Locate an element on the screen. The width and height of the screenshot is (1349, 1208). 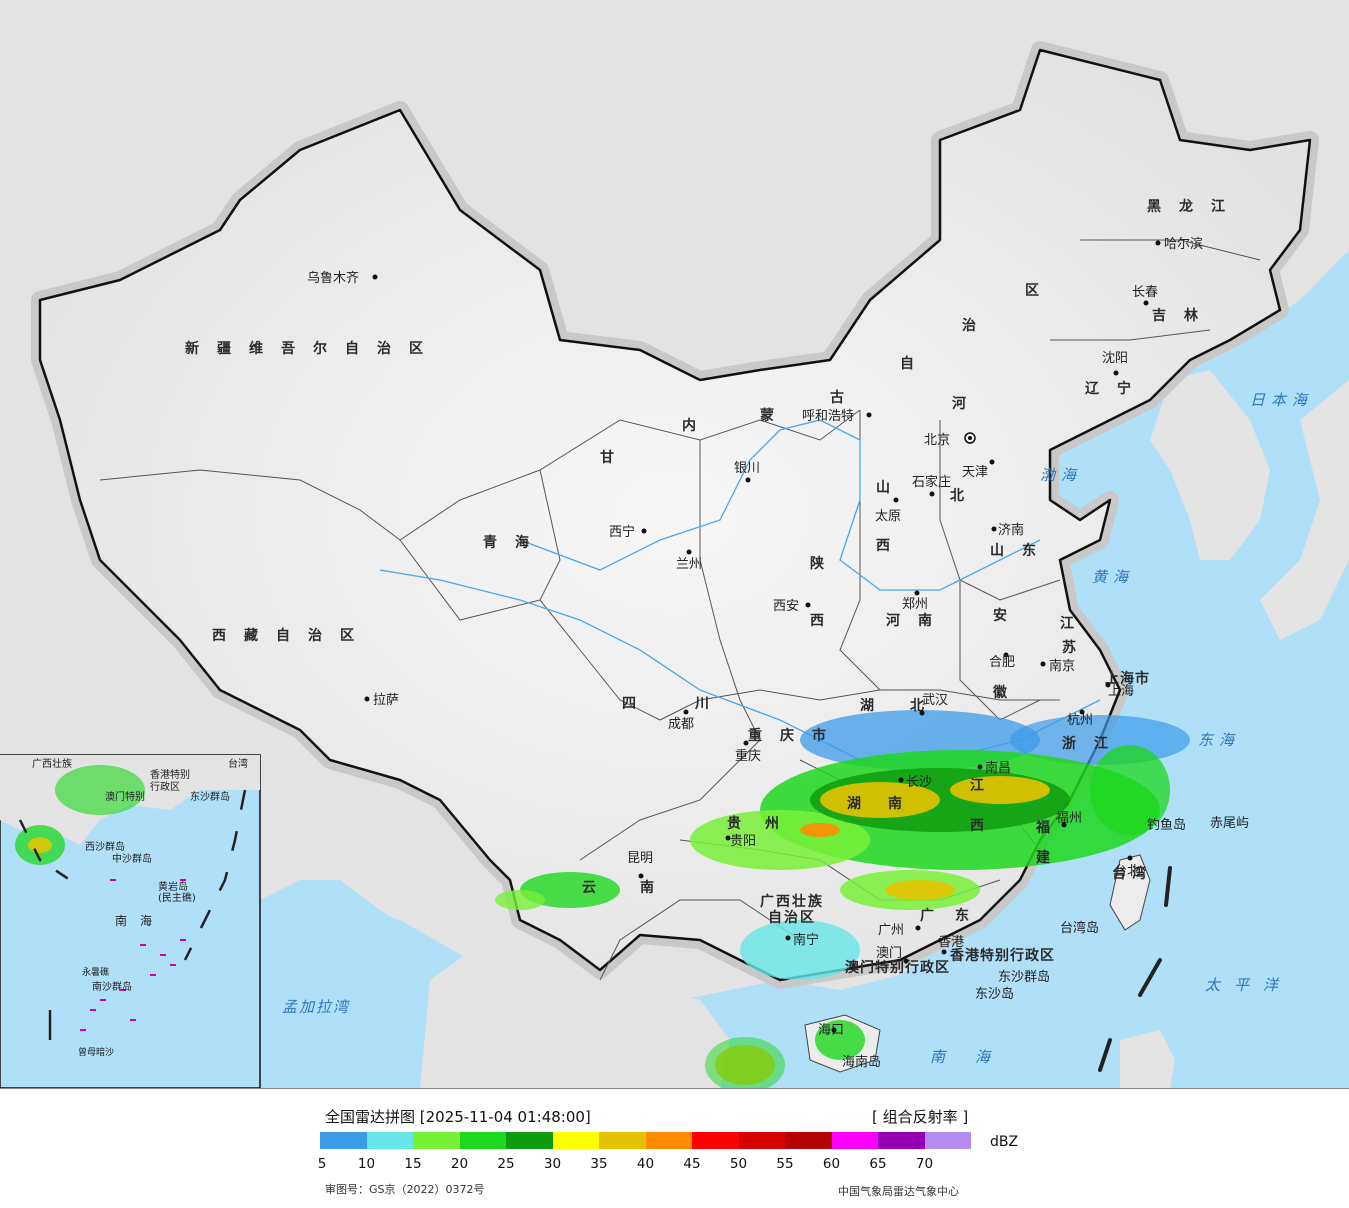
label-dong: 东 is located at coordinates (971, 915).